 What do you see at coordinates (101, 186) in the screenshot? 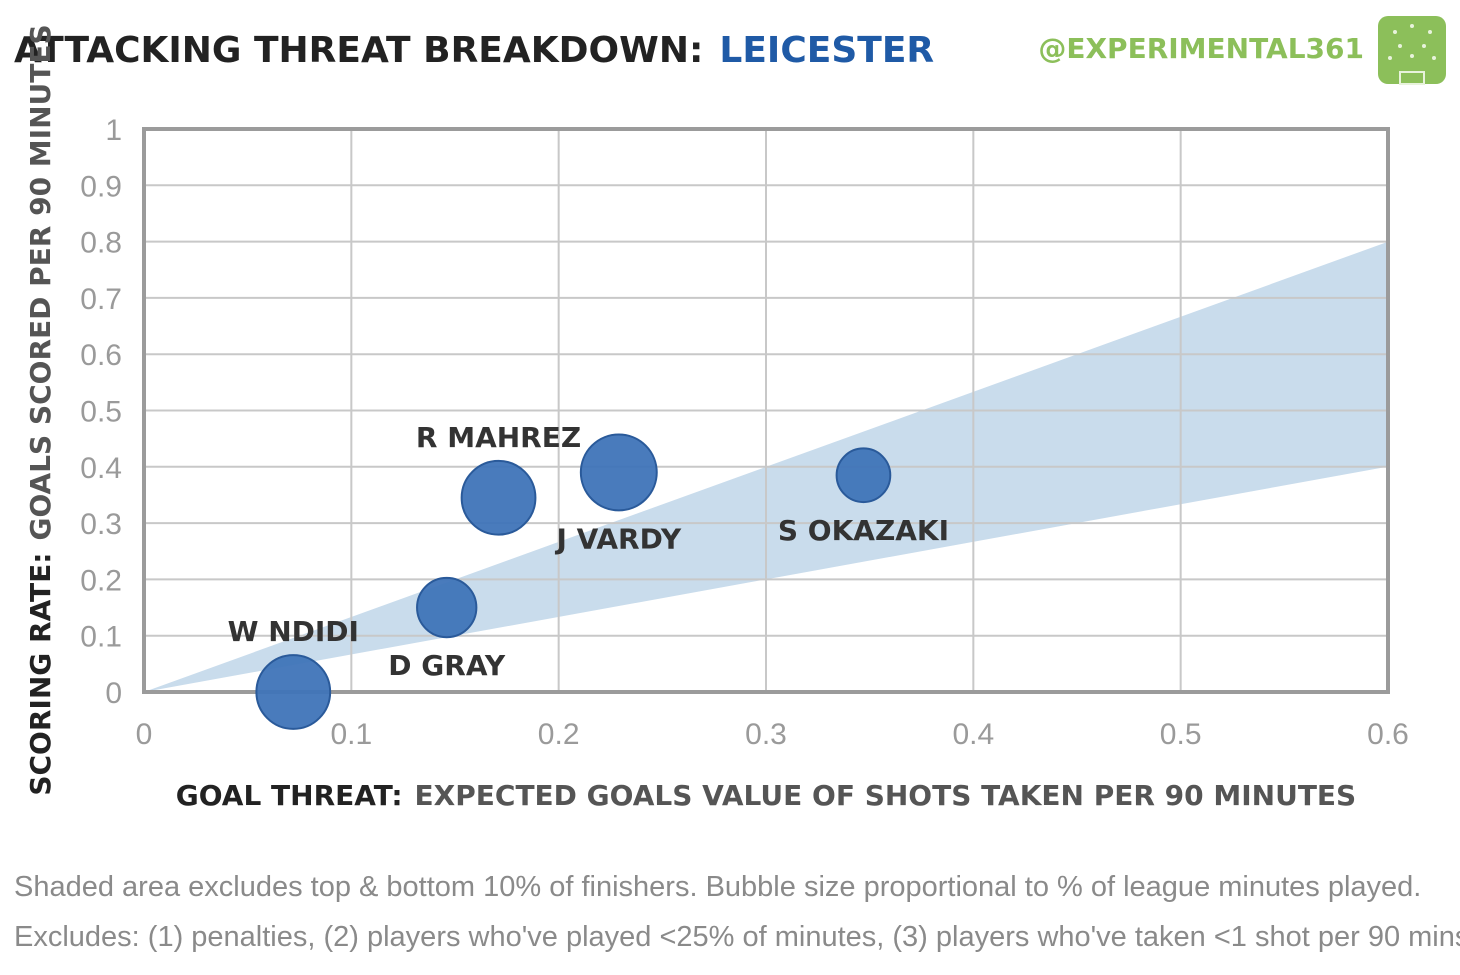
I see `y-tick-label: 0.9` at bounding box center [101, 186].